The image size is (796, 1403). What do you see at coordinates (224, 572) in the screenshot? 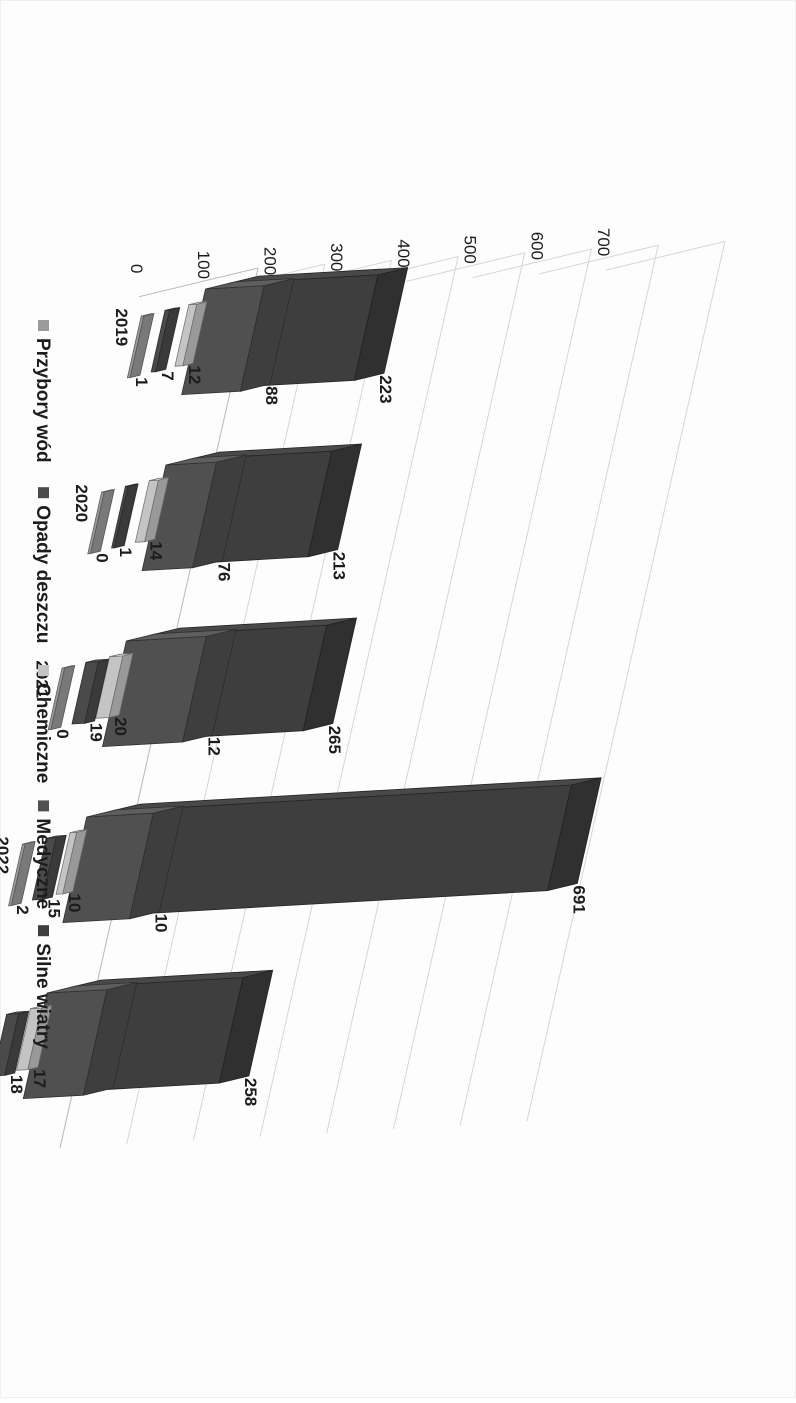
I see `data-label: 76` at bounding box center [224, 572].